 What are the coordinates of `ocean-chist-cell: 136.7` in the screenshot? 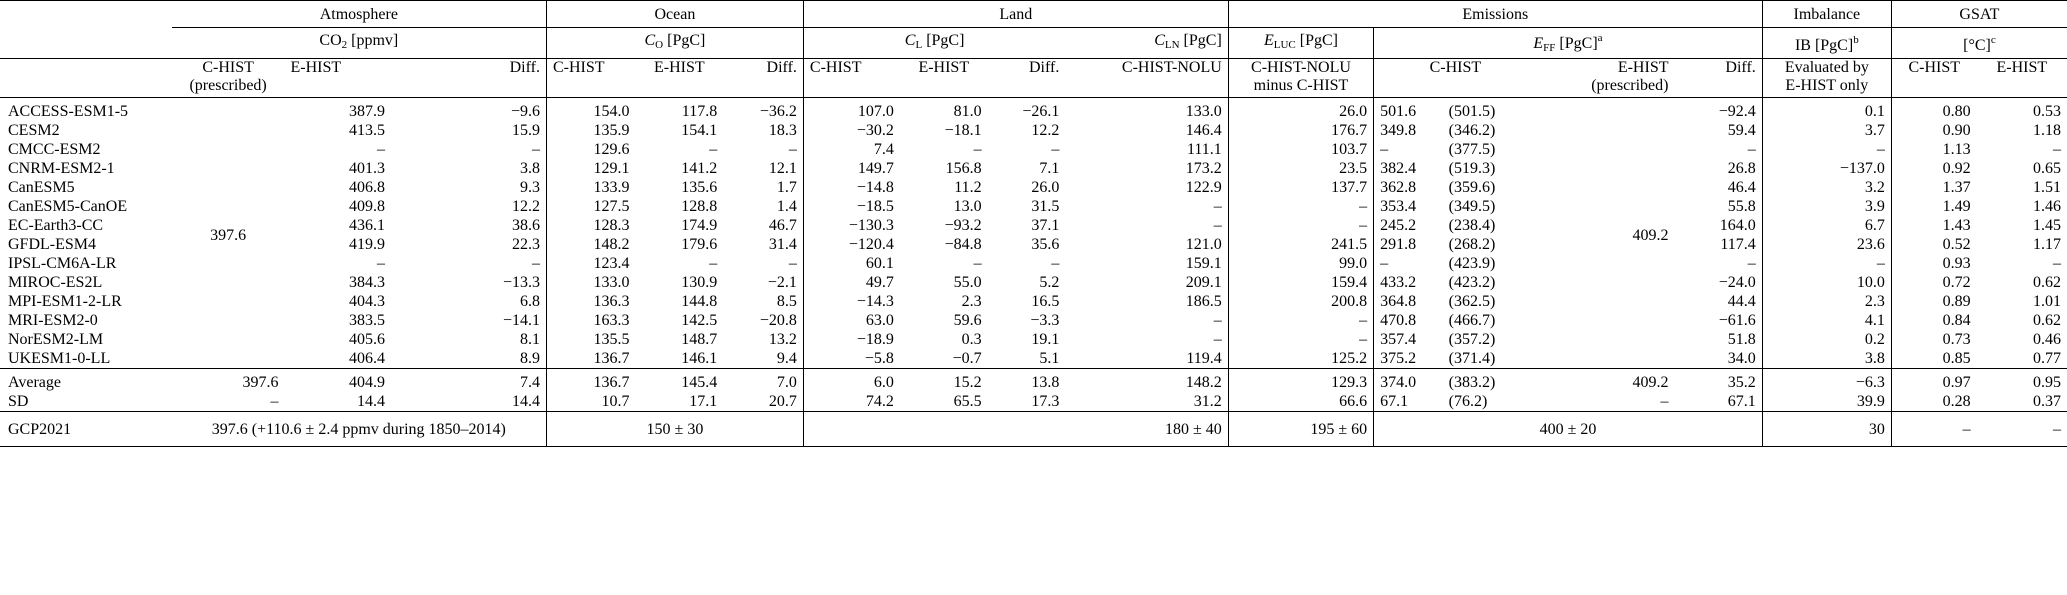 It's located at (590, 380).